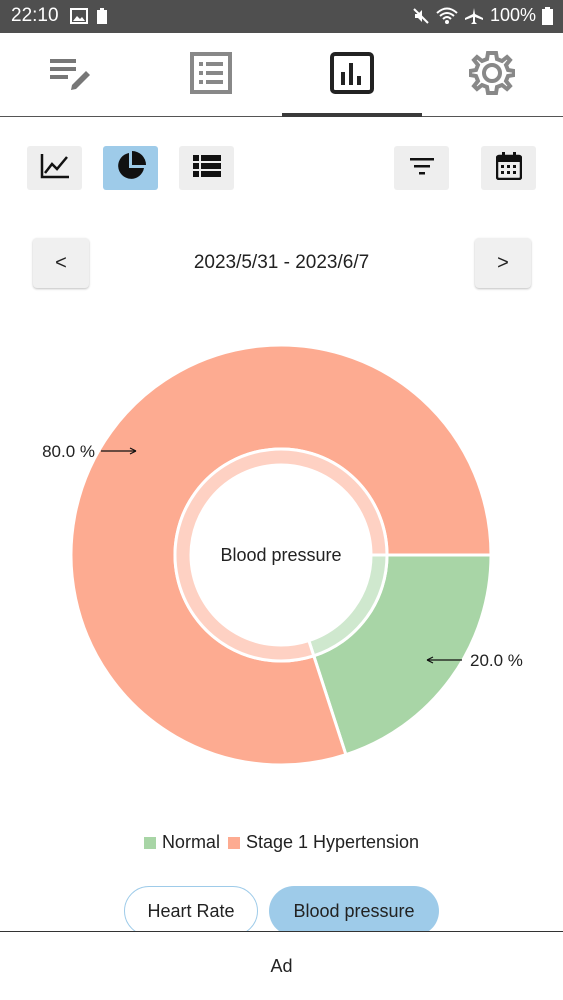 The width and height of the screenshot is (563, 1000). I want to click on top-tab-bar, so click(281, 75).